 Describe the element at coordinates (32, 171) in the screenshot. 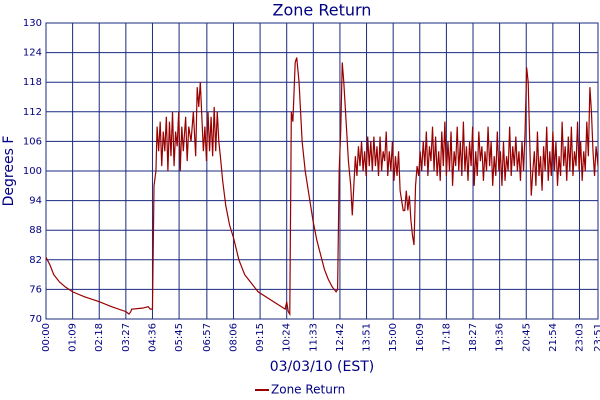

I see `y-tick-label: 100` at that location.